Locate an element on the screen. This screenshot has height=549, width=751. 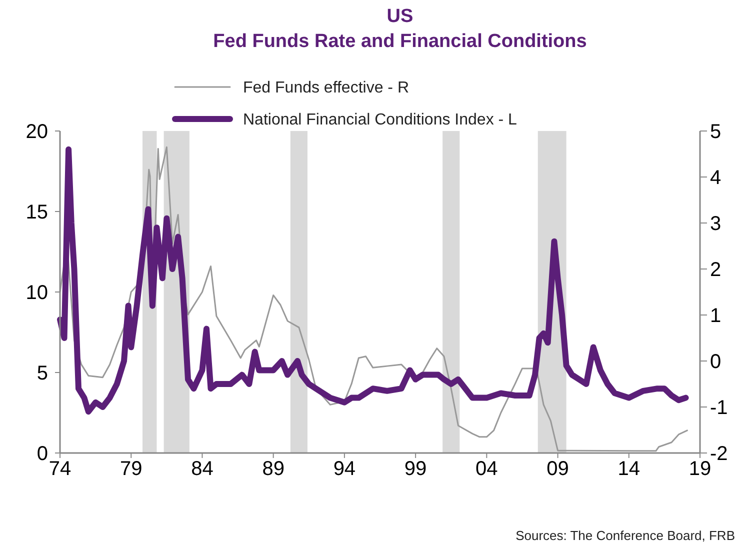
x-tick-label: 84 is located at coordinates (202, 469).